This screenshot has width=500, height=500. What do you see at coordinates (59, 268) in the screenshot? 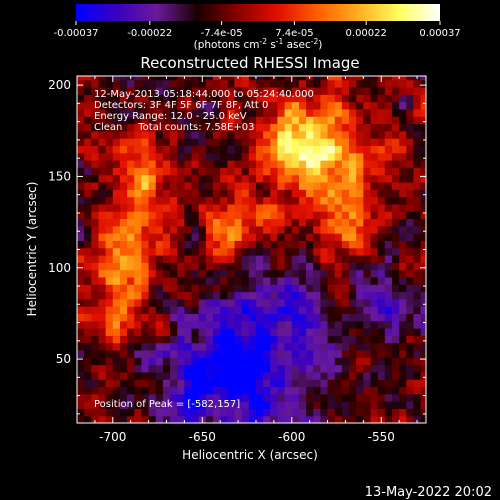
I see `y-tick-label: 100` at bounding box center [59, 268].